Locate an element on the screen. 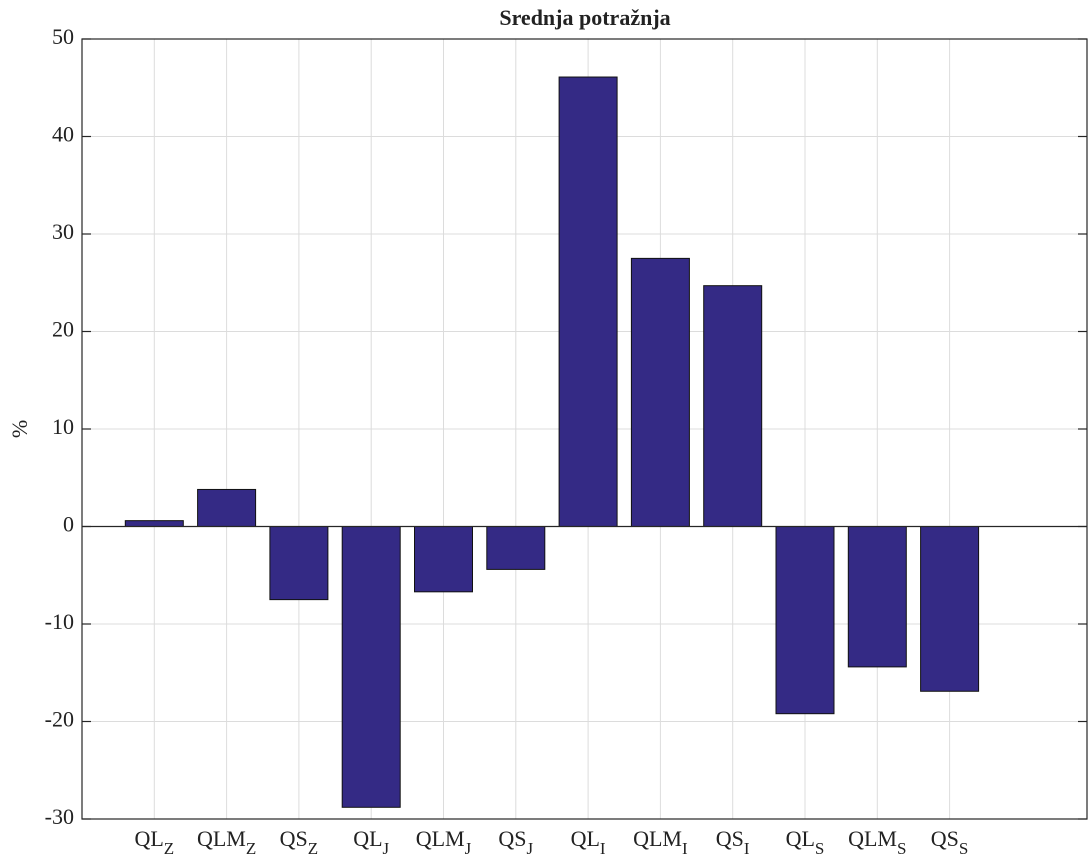 Image resolution: width=1088 pixels, height=865 pixels. x-tick-label: QSI is located at coordinates (733, 842).